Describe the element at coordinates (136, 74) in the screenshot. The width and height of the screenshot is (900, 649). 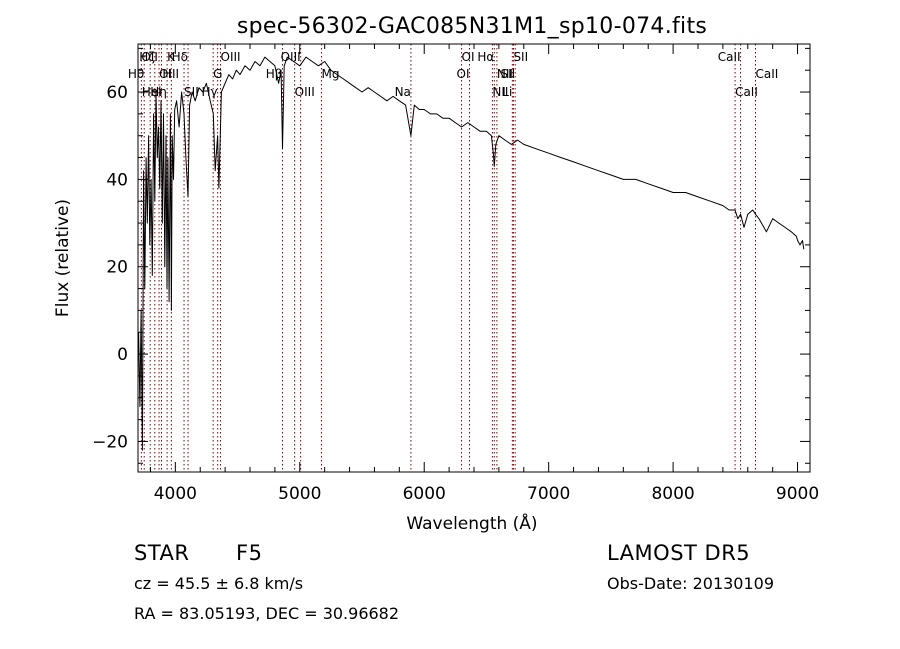
I see `line-label: Hθ` at that location.